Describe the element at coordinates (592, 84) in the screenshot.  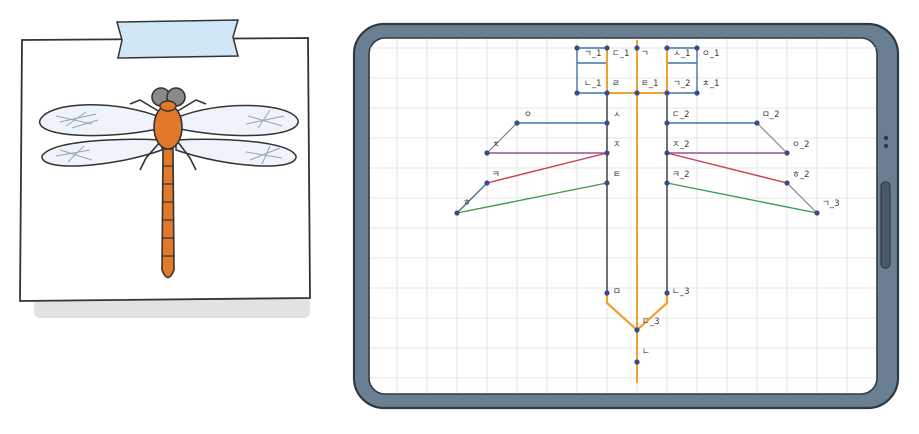
I see `label-n1: ㄴ_1` at that location.